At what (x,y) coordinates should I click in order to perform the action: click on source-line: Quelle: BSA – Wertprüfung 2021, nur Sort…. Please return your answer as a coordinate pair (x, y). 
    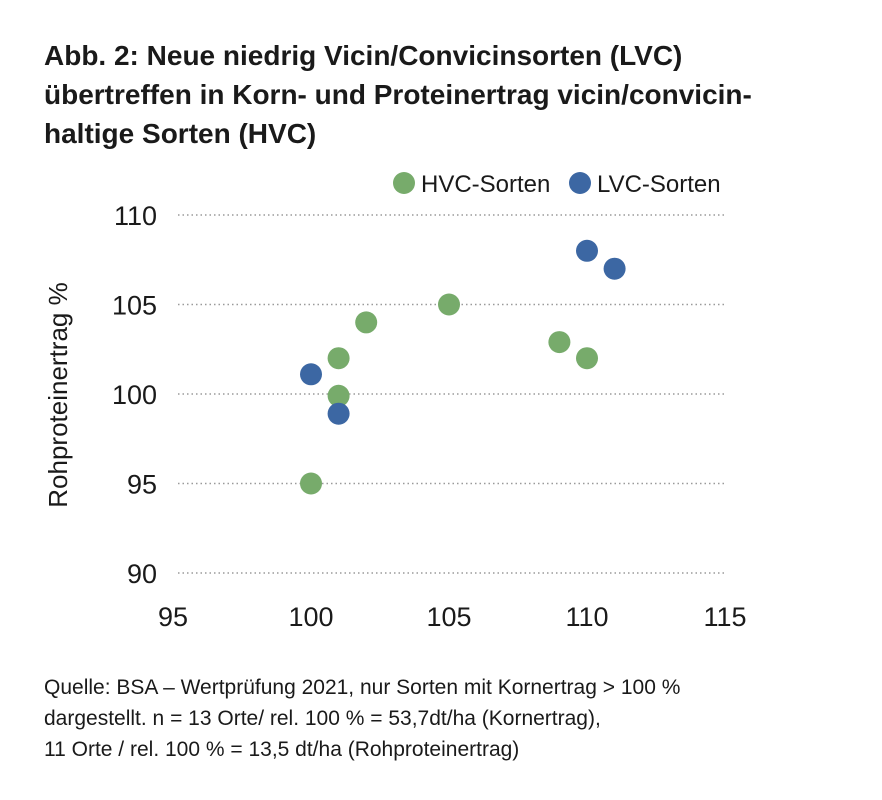
    Looking at the image, I should click on (362, 687).